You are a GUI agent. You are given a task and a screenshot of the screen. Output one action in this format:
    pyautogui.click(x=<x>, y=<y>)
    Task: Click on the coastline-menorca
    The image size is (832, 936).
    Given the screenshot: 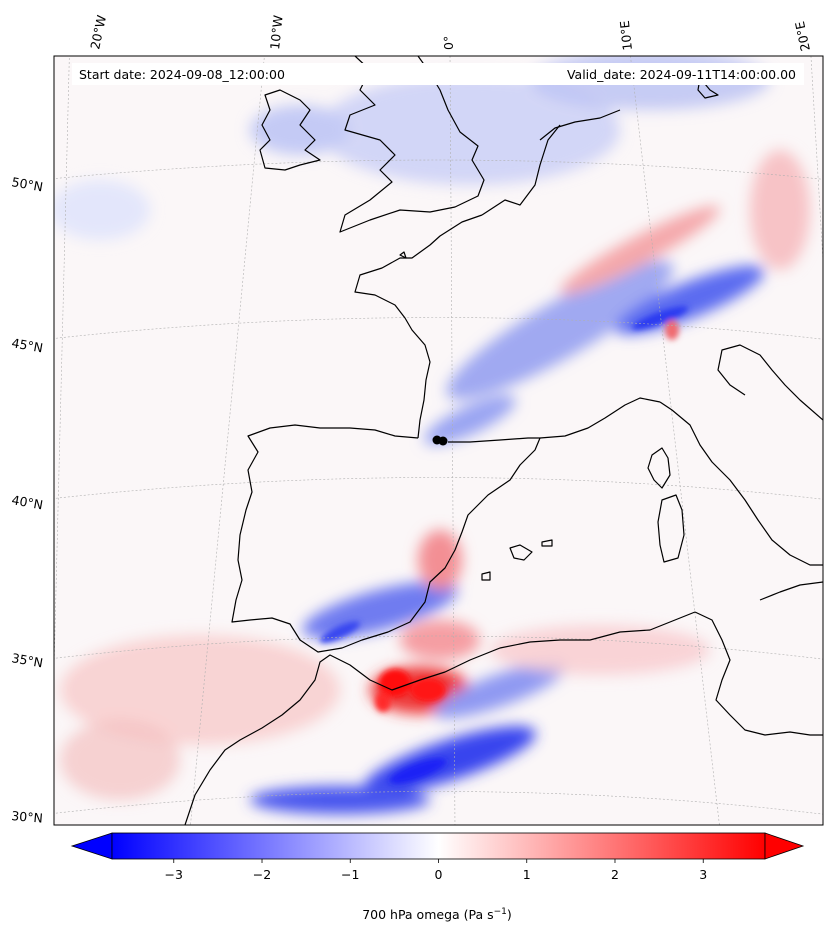 What is the action you would take?
    pyautogui.click(x=547, y=543)
    